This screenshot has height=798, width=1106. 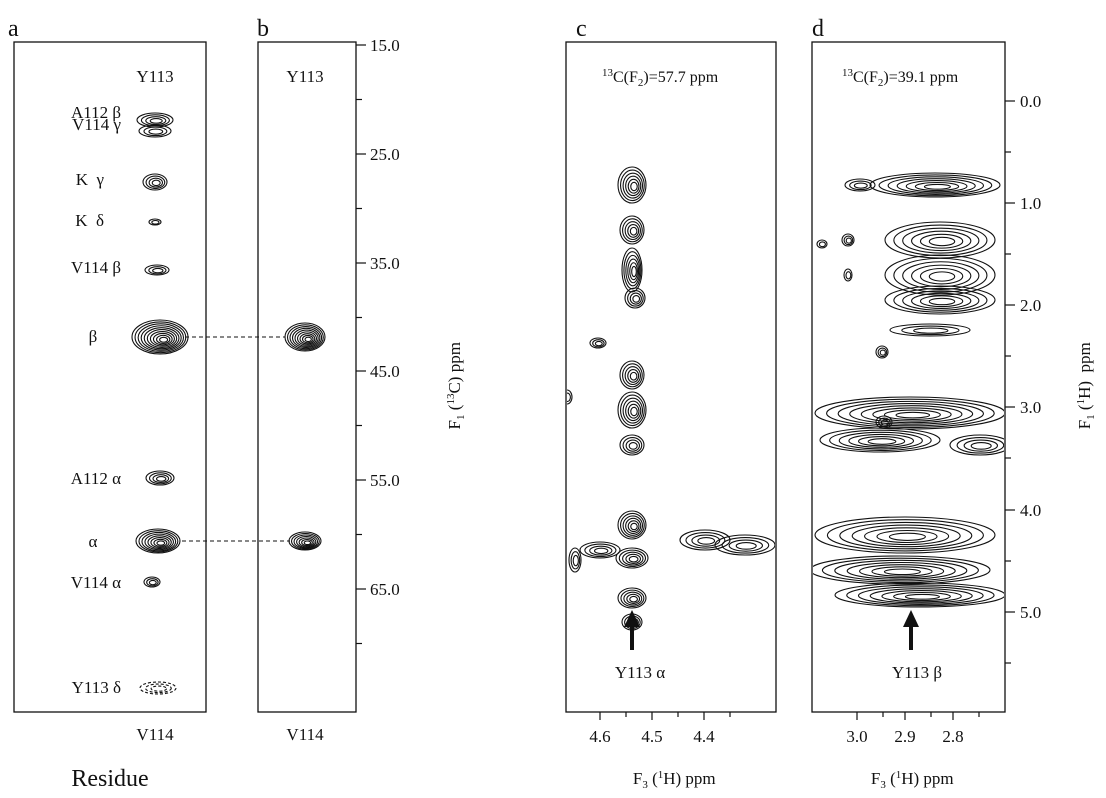 What do you see at coordinates (865, 77) in the screenshot?
I see `text: C(F` at bounding box center [865, 77].